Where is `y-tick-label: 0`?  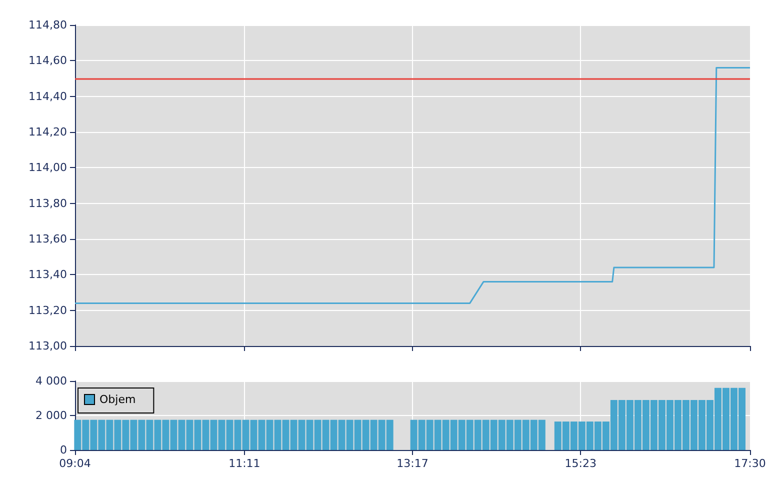 y-tick-label: 0 is located at coordinates (63, 450).